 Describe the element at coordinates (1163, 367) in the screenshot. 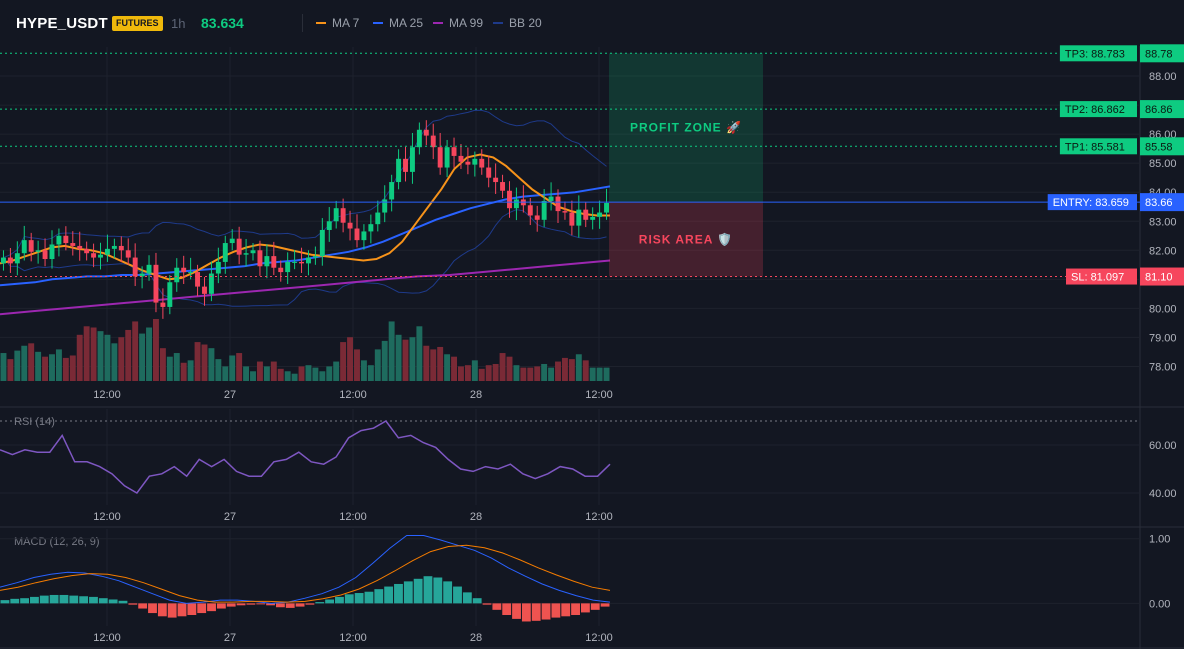

I see `price-tick-label: 78.00` at that location.